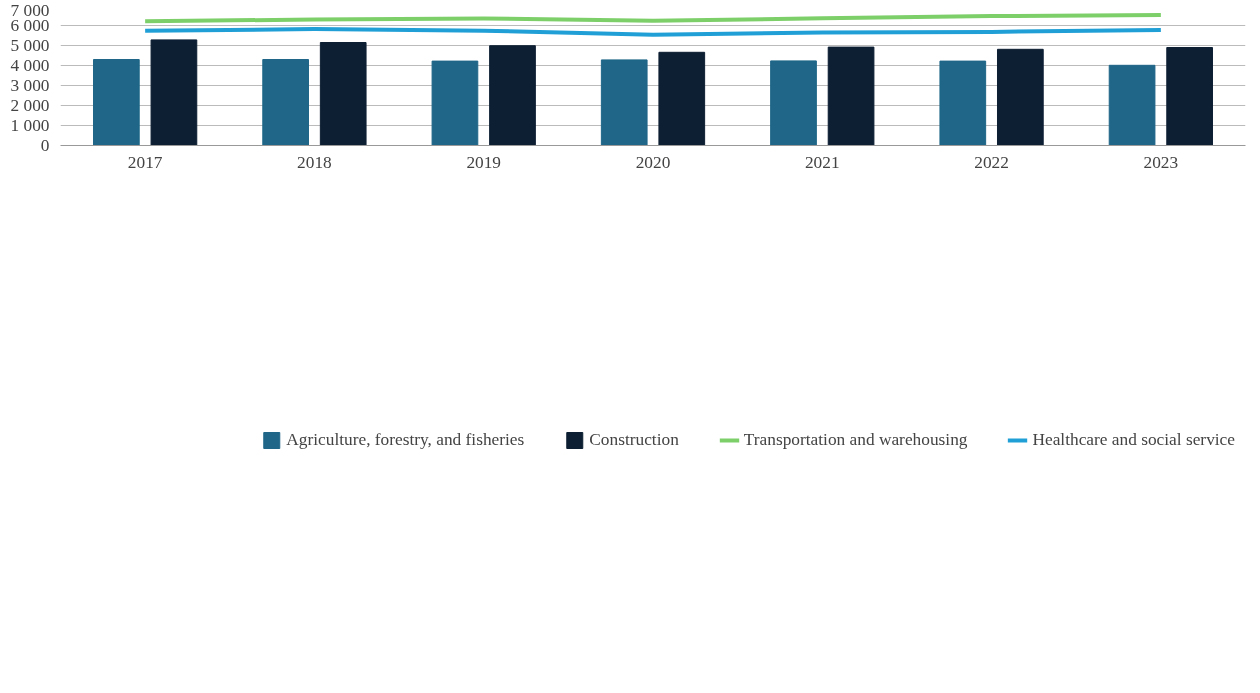 The height and width of the screenshot is (693, 1260). What do you see at coordinates (405, 440) in the screenshot?
I see `legend-label: Agriculture, forestry, and fisheries` at bounding box center [405, 440].